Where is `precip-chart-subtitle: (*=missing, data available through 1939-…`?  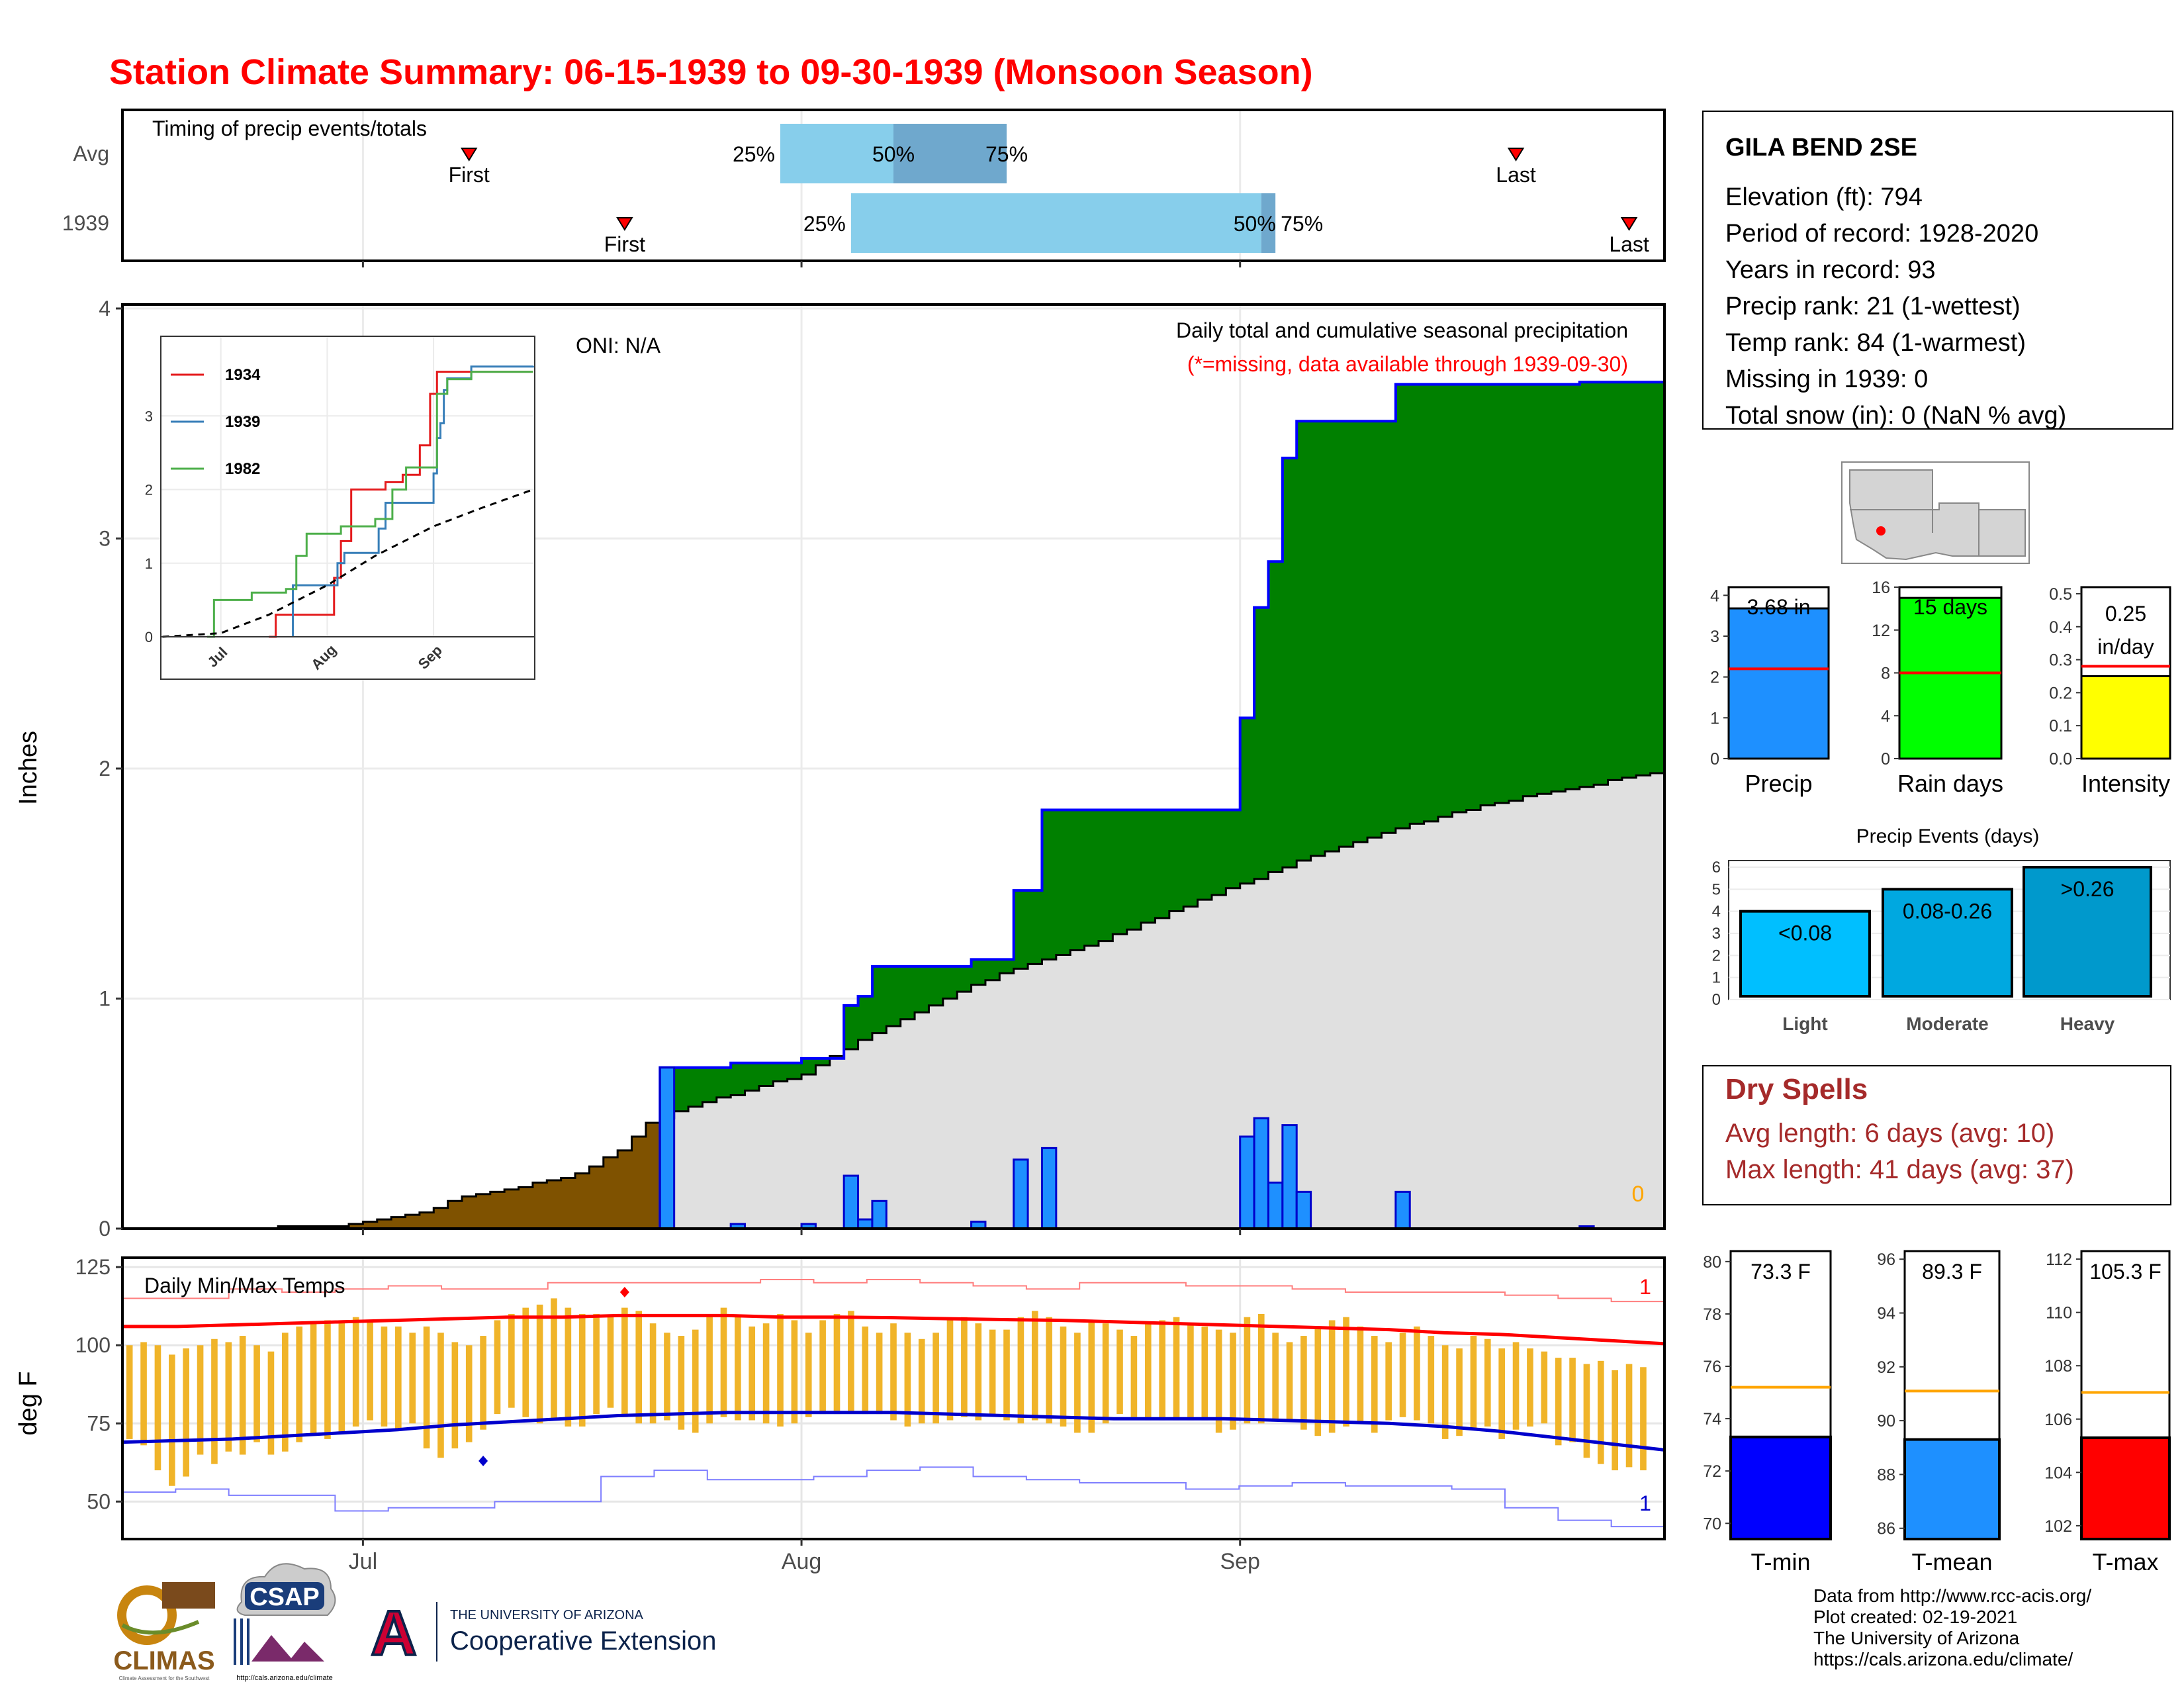 precip-chart-subtitle: (*=missing, data available through 1939-… is located at coordinates (1407, 364).